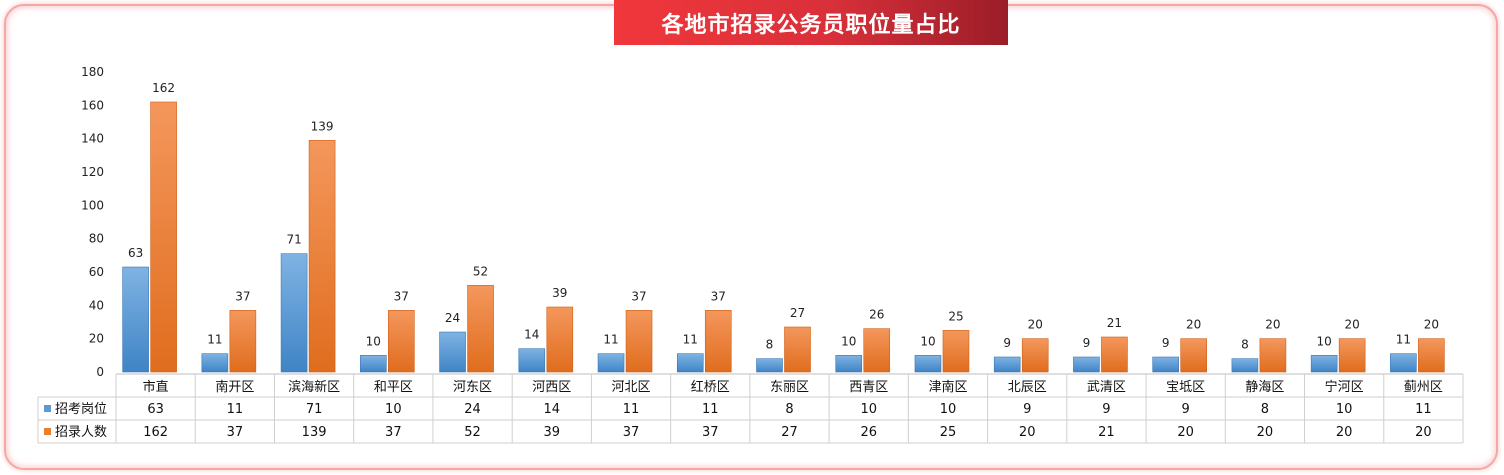  Describe the element at coordinates (1185, 387) in the screenshot. I see `category-label: 宝坻区` at that location.